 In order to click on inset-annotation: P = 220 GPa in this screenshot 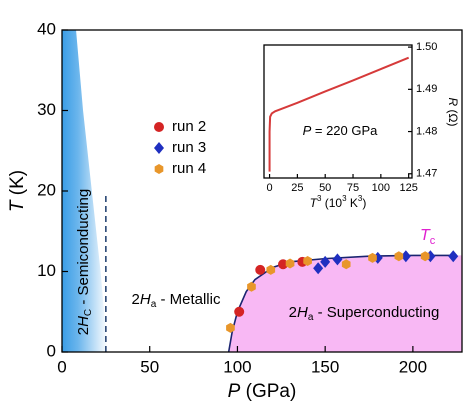, I will do `click(341, 130)`.